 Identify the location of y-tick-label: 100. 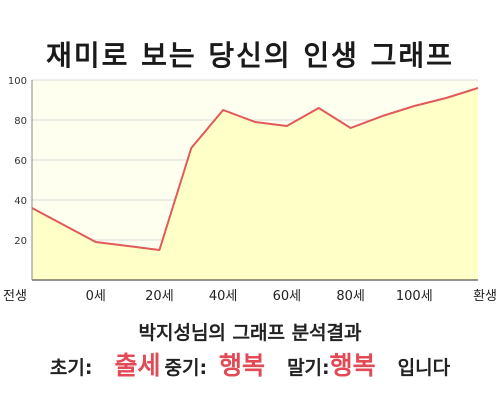
(17, 81).